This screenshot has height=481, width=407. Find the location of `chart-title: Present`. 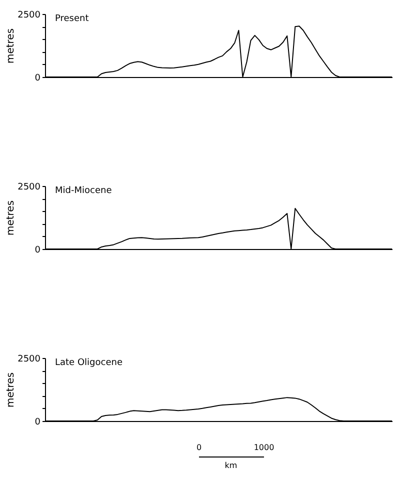

chart-title: Present is located at coordinates (72, 19).